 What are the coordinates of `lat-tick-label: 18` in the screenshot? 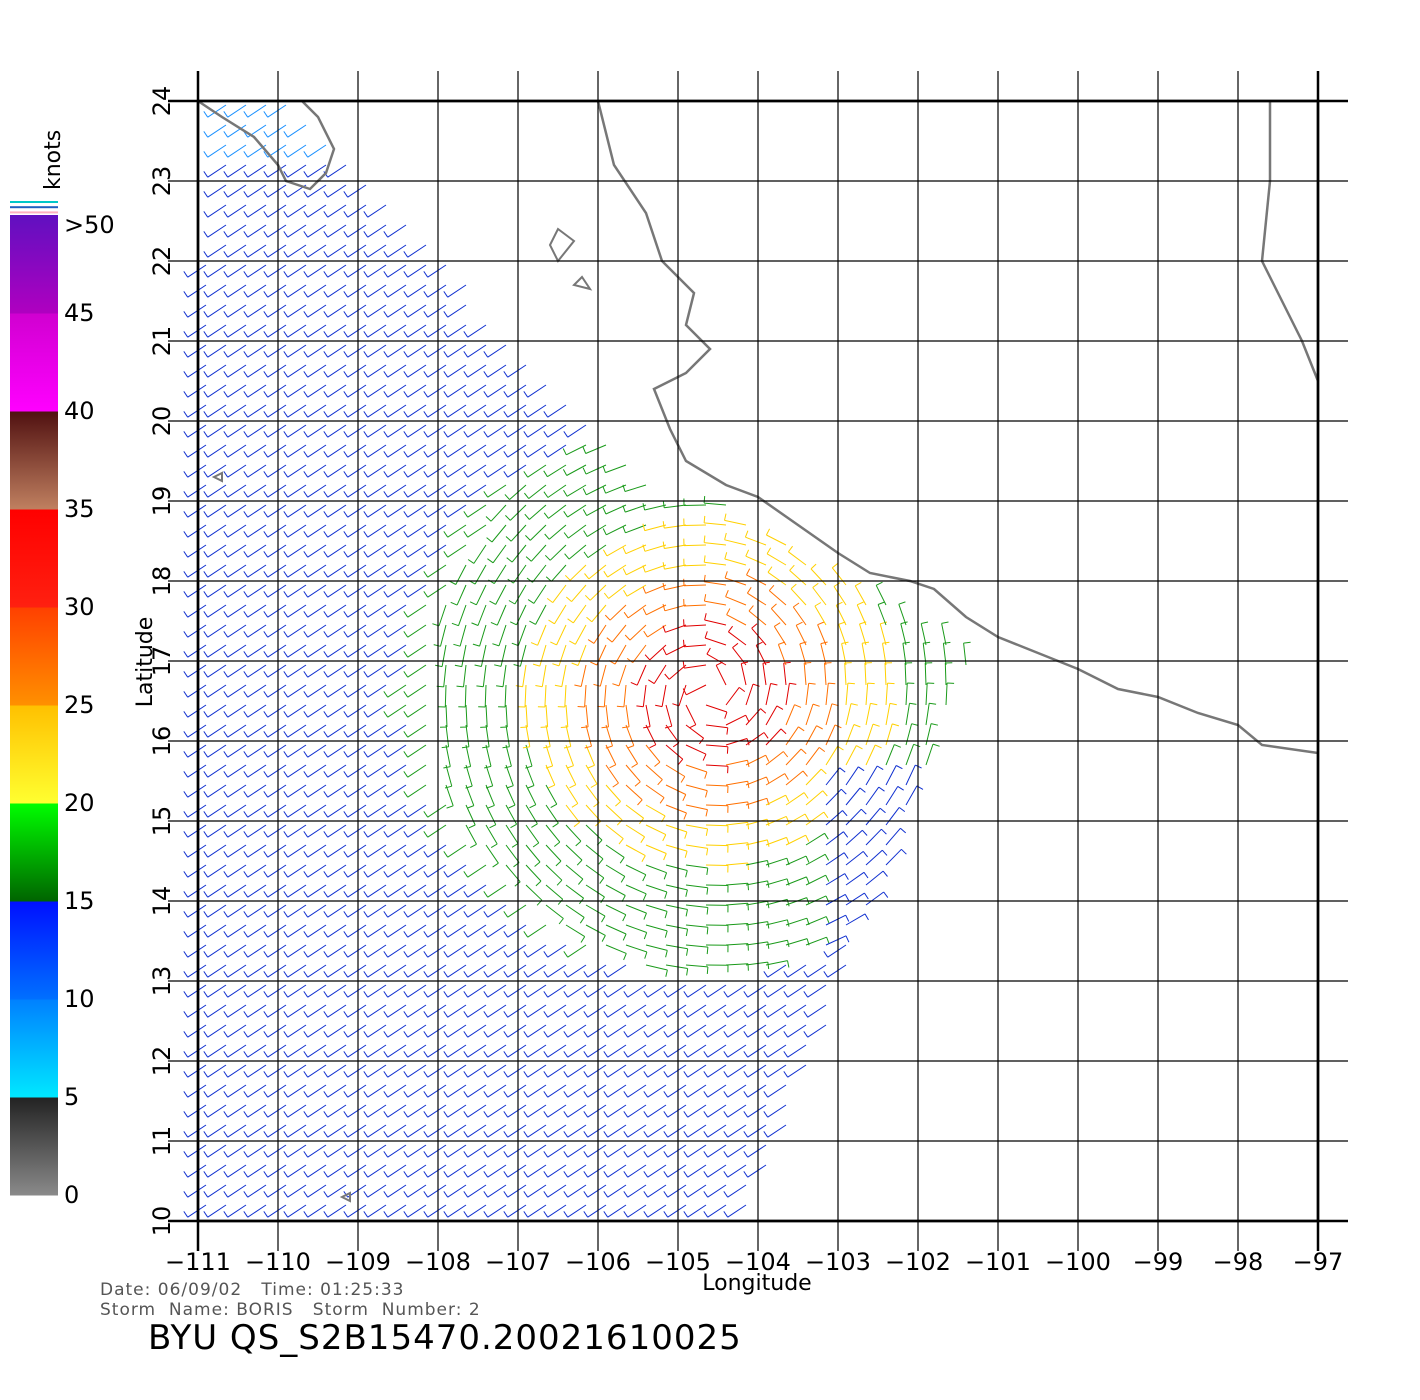 It's located at (162, 581).